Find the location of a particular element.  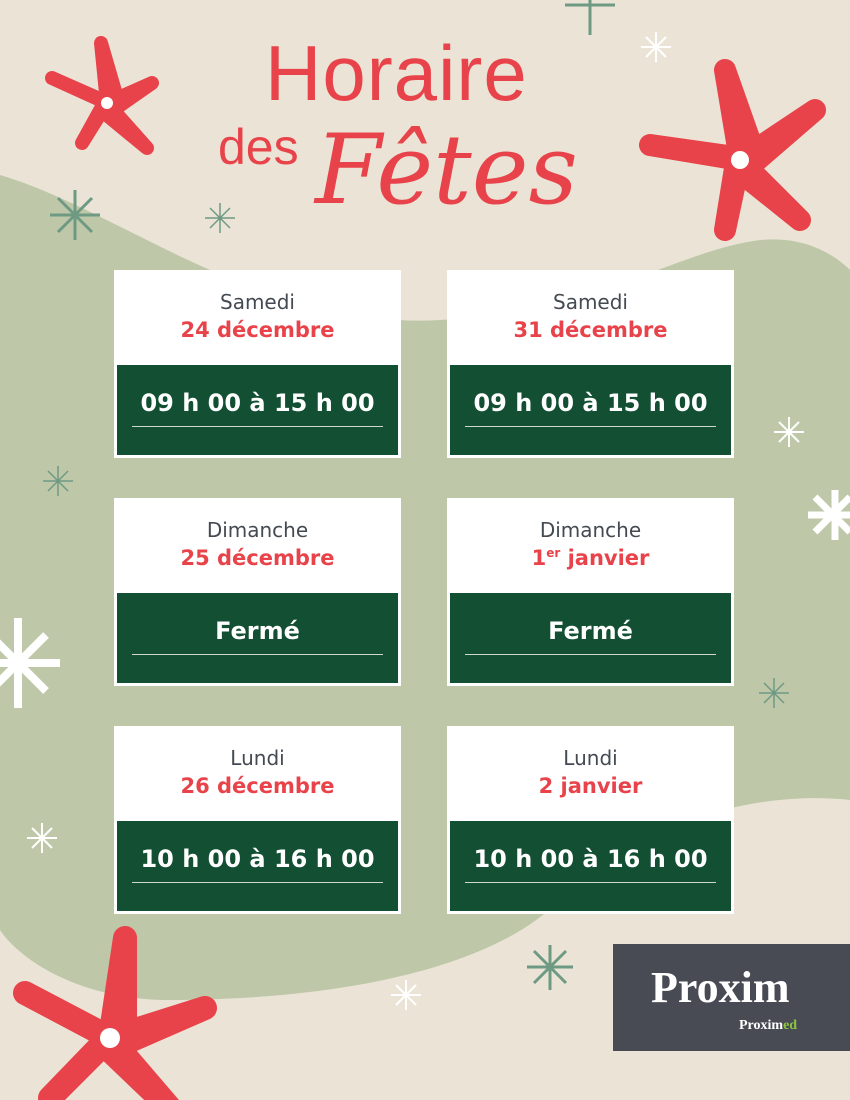

card-date: 31 décembre is located at coordinates (590, 330).